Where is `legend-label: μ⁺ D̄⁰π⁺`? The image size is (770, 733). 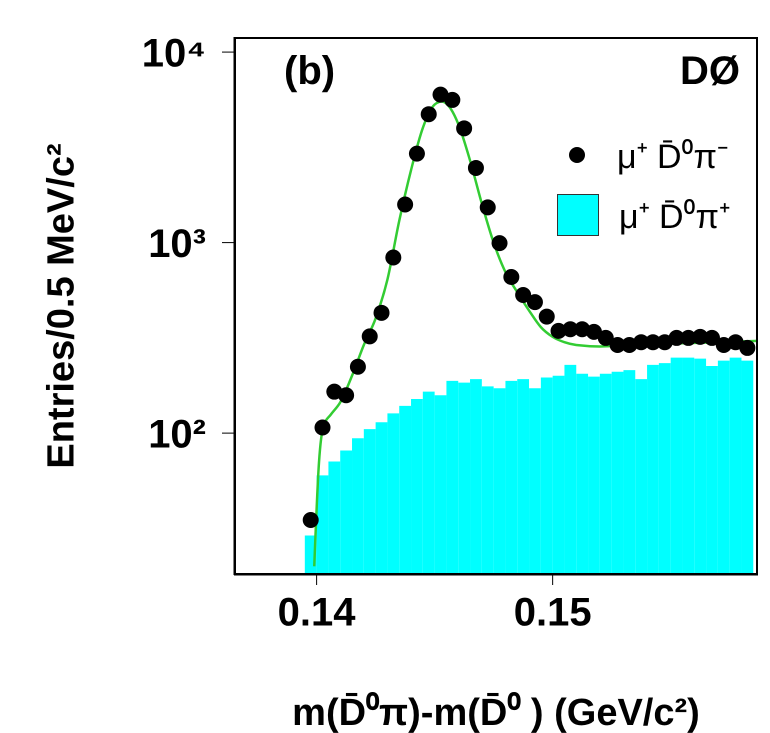 legend-label: μ⁺ D̄⁰π⁺ is located at coordinates (674, 217).